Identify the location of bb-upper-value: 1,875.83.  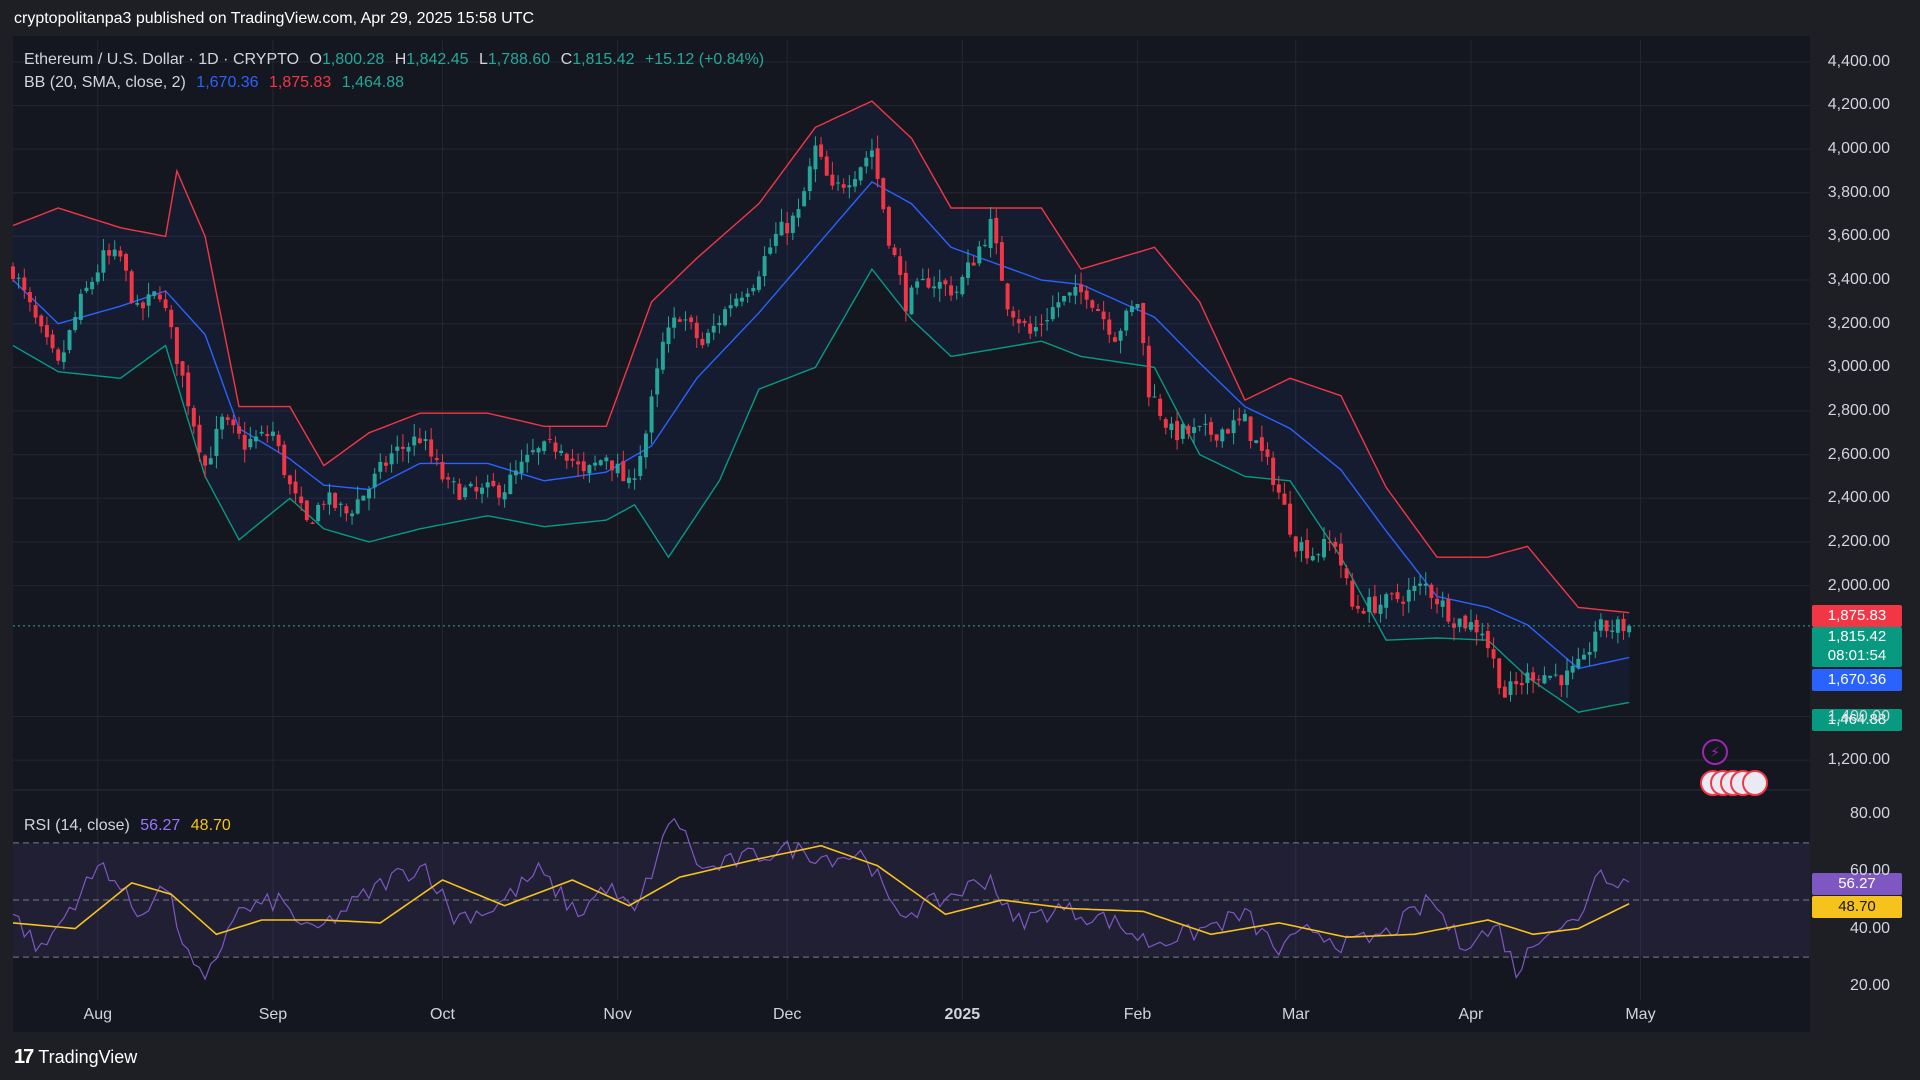
(300, 82).